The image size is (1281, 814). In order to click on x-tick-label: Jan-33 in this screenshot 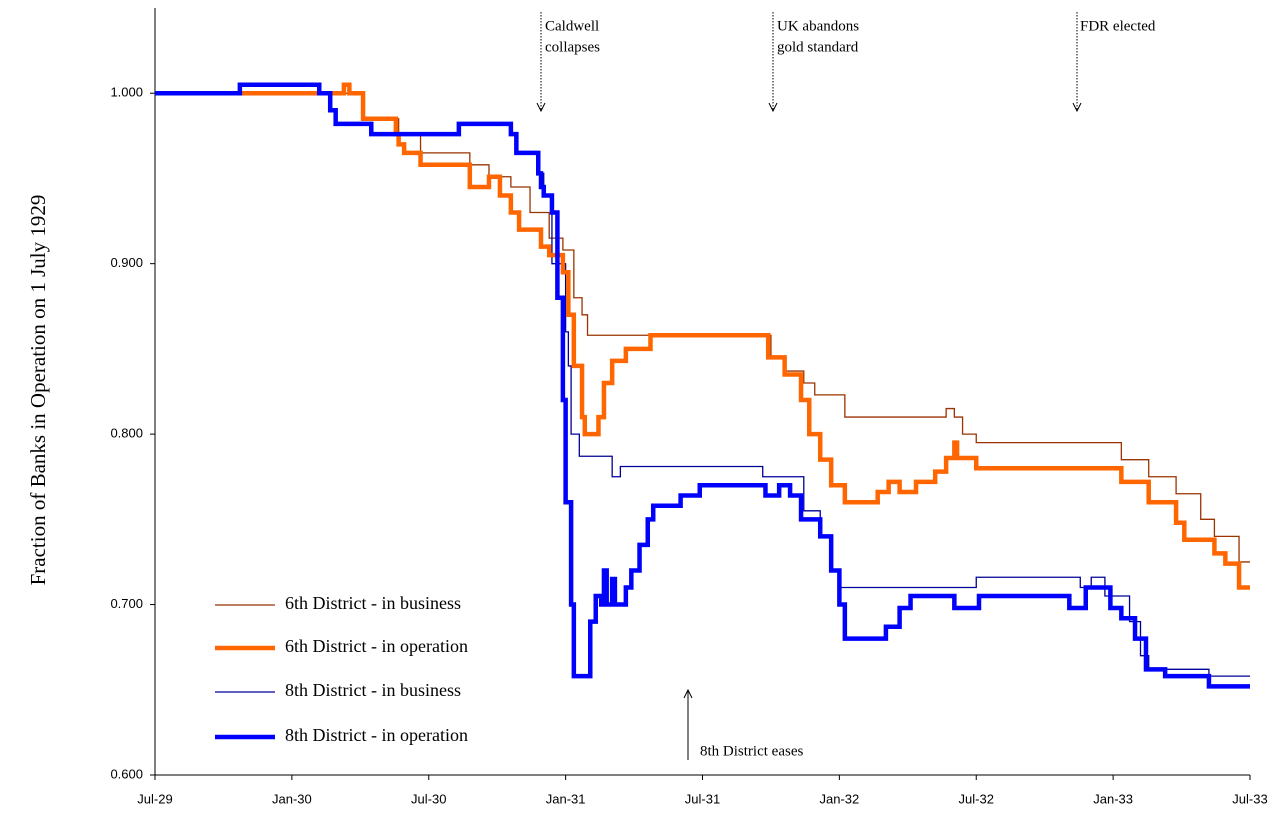, I will do `click(1113, 798)`.